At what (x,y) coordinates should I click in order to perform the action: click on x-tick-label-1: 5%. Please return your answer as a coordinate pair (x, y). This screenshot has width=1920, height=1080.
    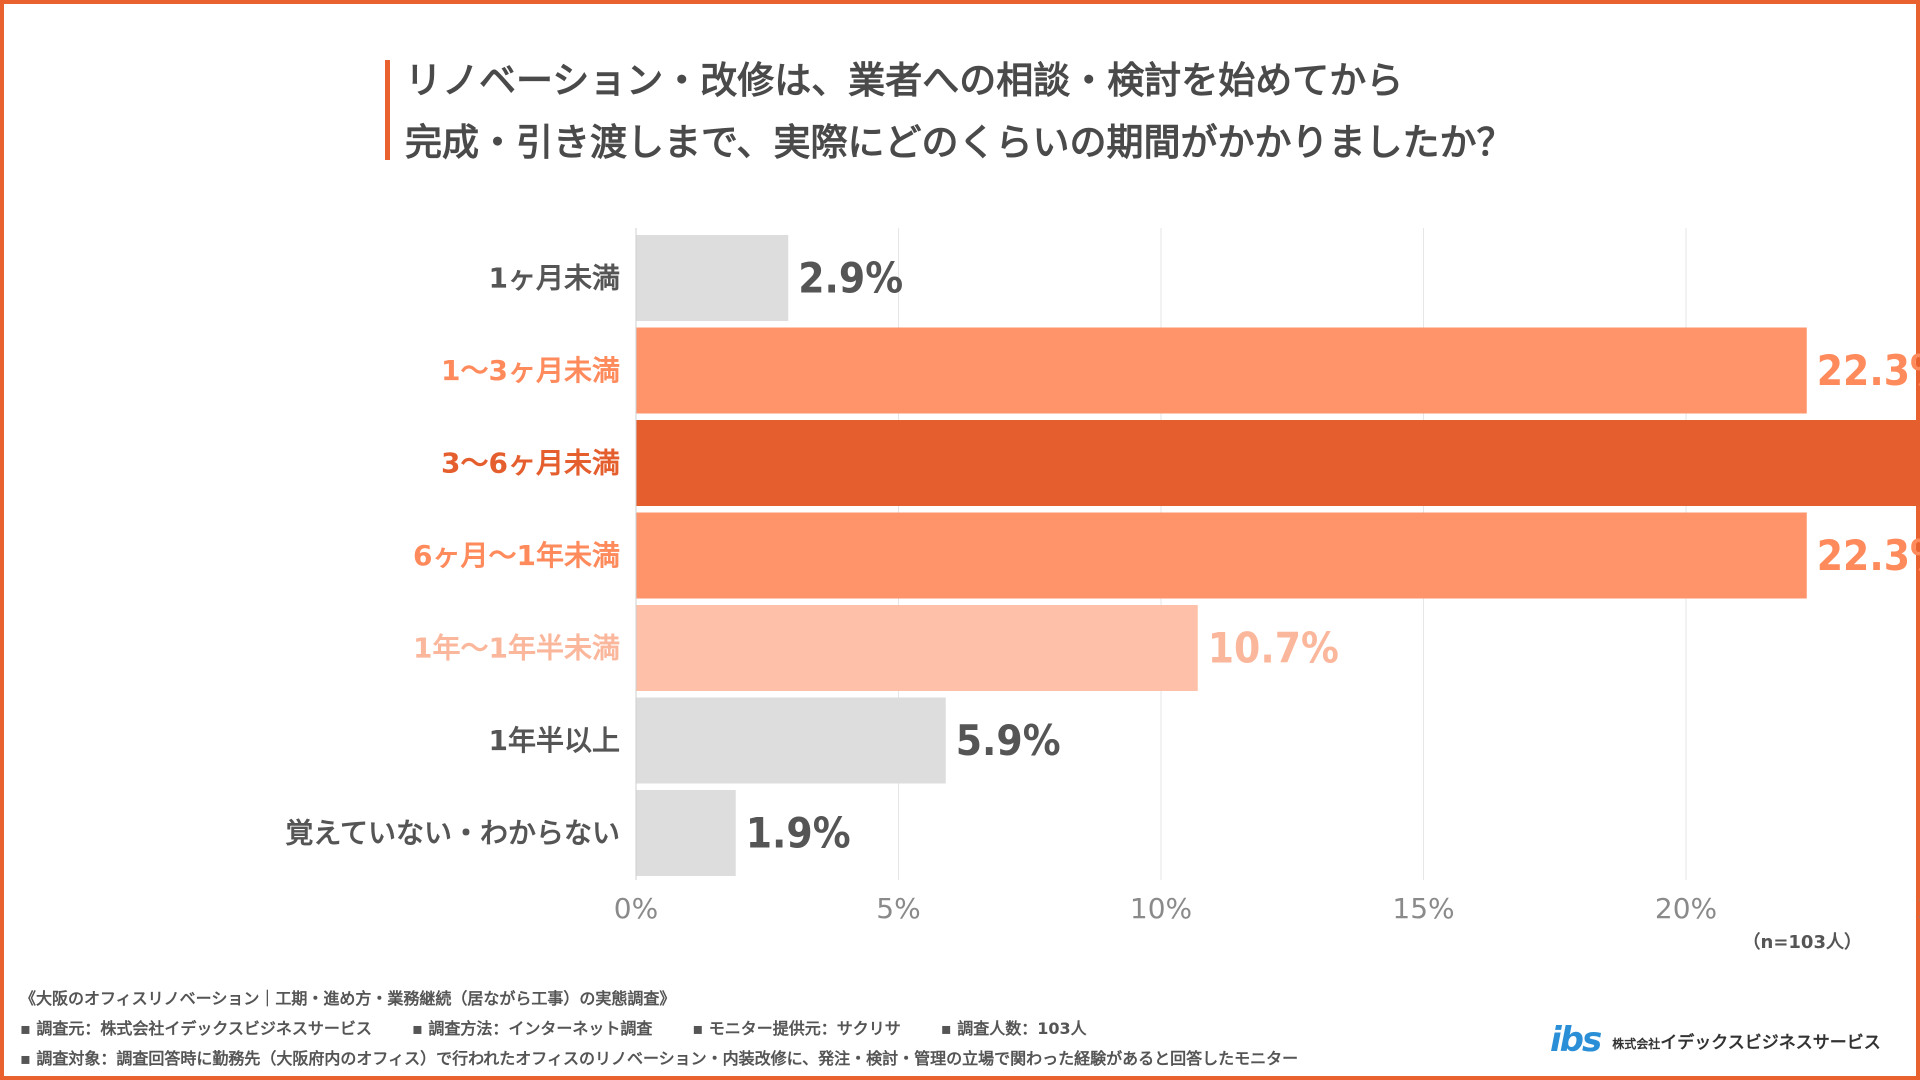
    Looking at the image, I should click on (898, 908).